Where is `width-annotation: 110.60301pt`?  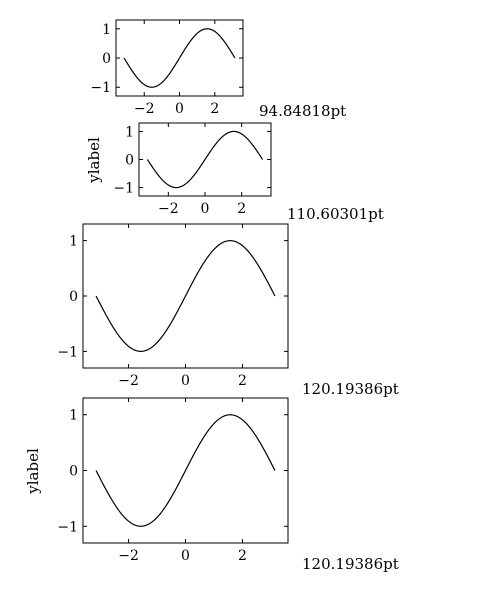
width-annotation: 110.60301pt is located at coordinates (335, 214).